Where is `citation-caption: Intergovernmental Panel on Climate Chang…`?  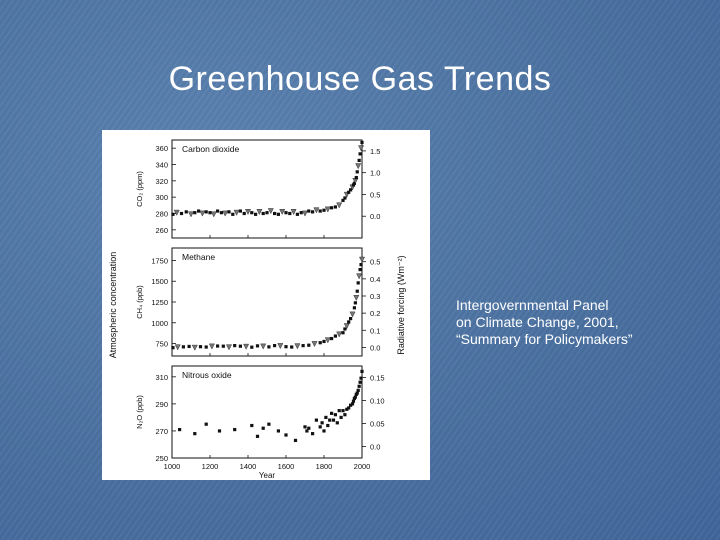 citation-caption: Intergovernmental Panel on Climate Chang… is located at coordinates (576, 322).